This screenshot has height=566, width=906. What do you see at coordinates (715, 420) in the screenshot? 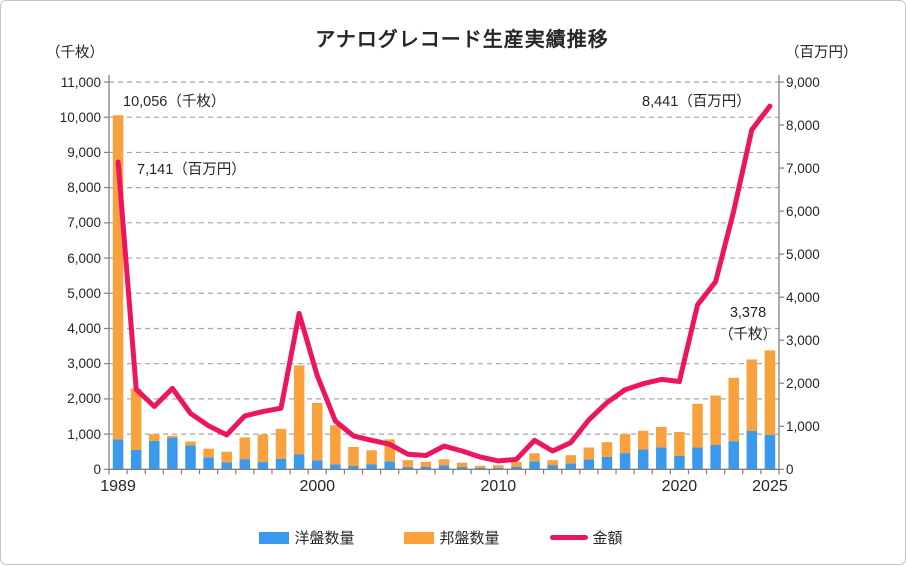
I see `bar-japanese-2022` at bounding box center [715, 420].